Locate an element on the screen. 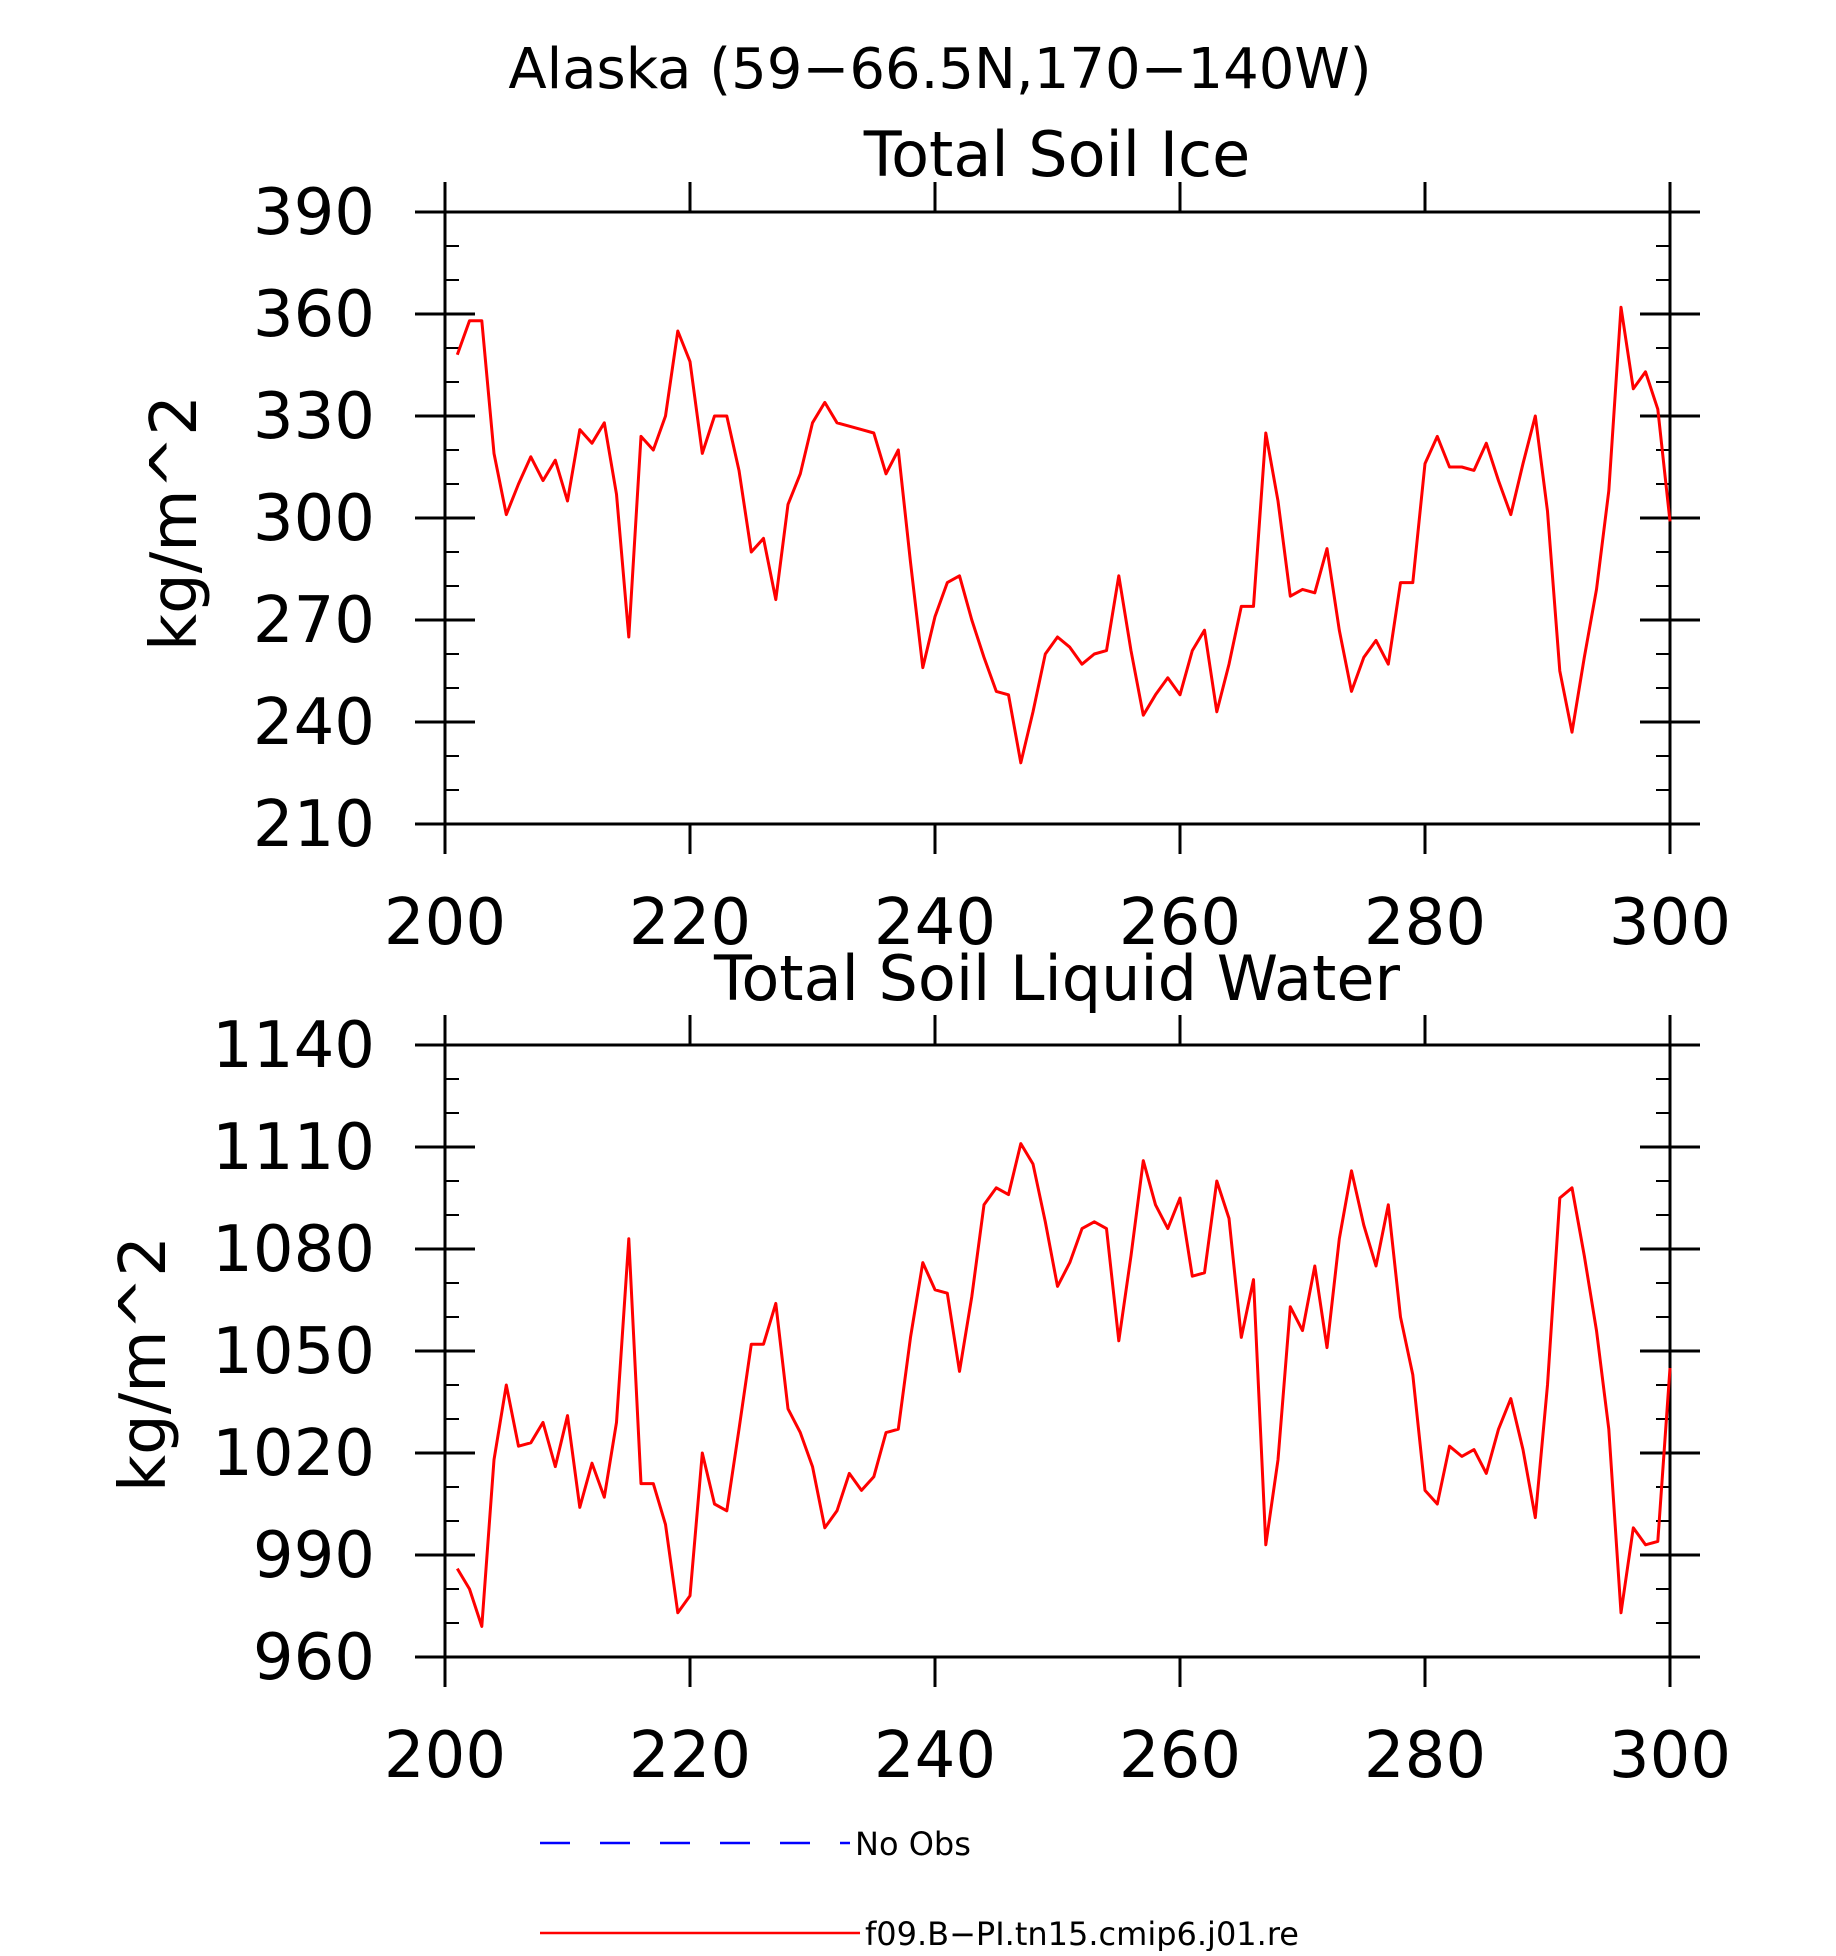  x-tick-label-soil-liquid-water-280: 280 is located at coordinates (1425, 1756).